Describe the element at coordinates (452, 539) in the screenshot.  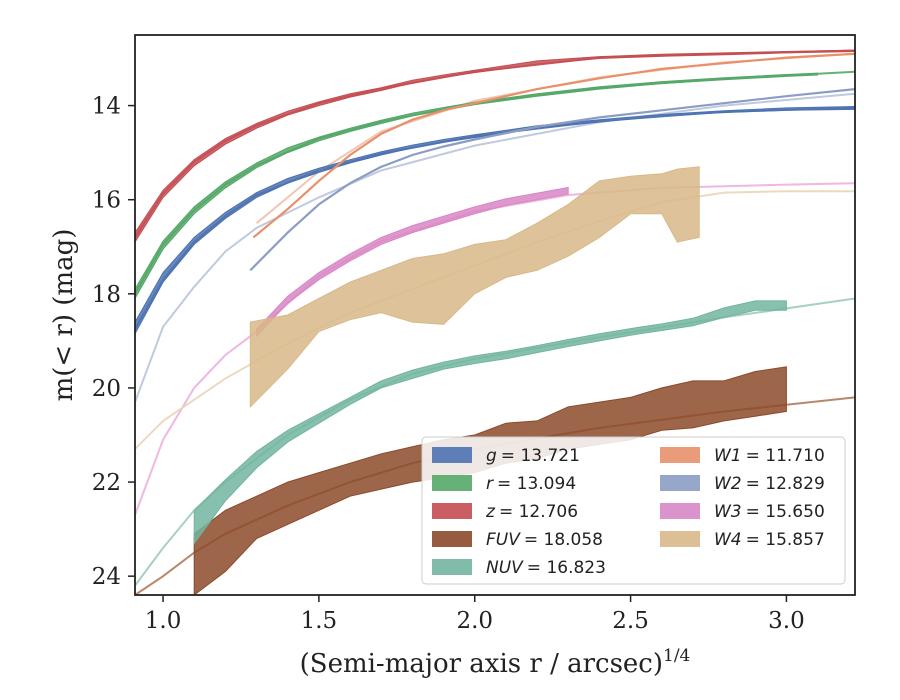
I see `legend-swatch-fuv` at that location.